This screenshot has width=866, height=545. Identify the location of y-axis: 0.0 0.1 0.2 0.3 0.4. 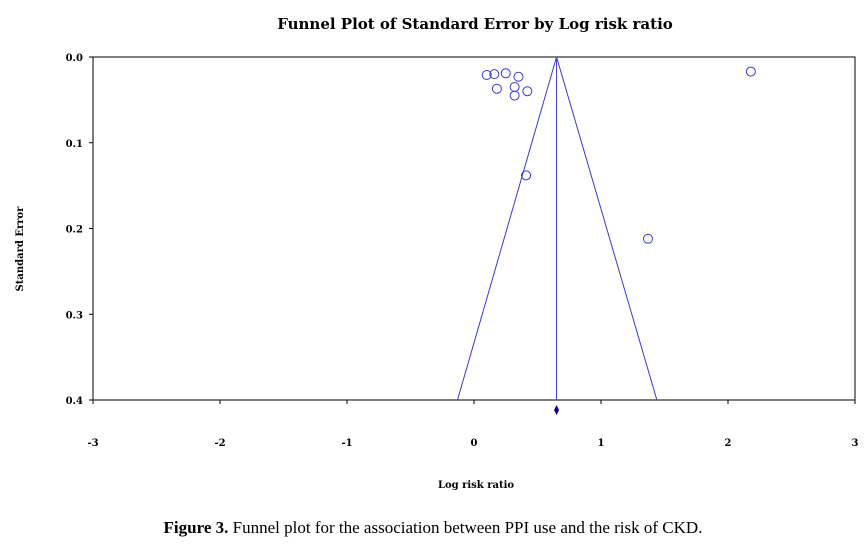
(79, 230).